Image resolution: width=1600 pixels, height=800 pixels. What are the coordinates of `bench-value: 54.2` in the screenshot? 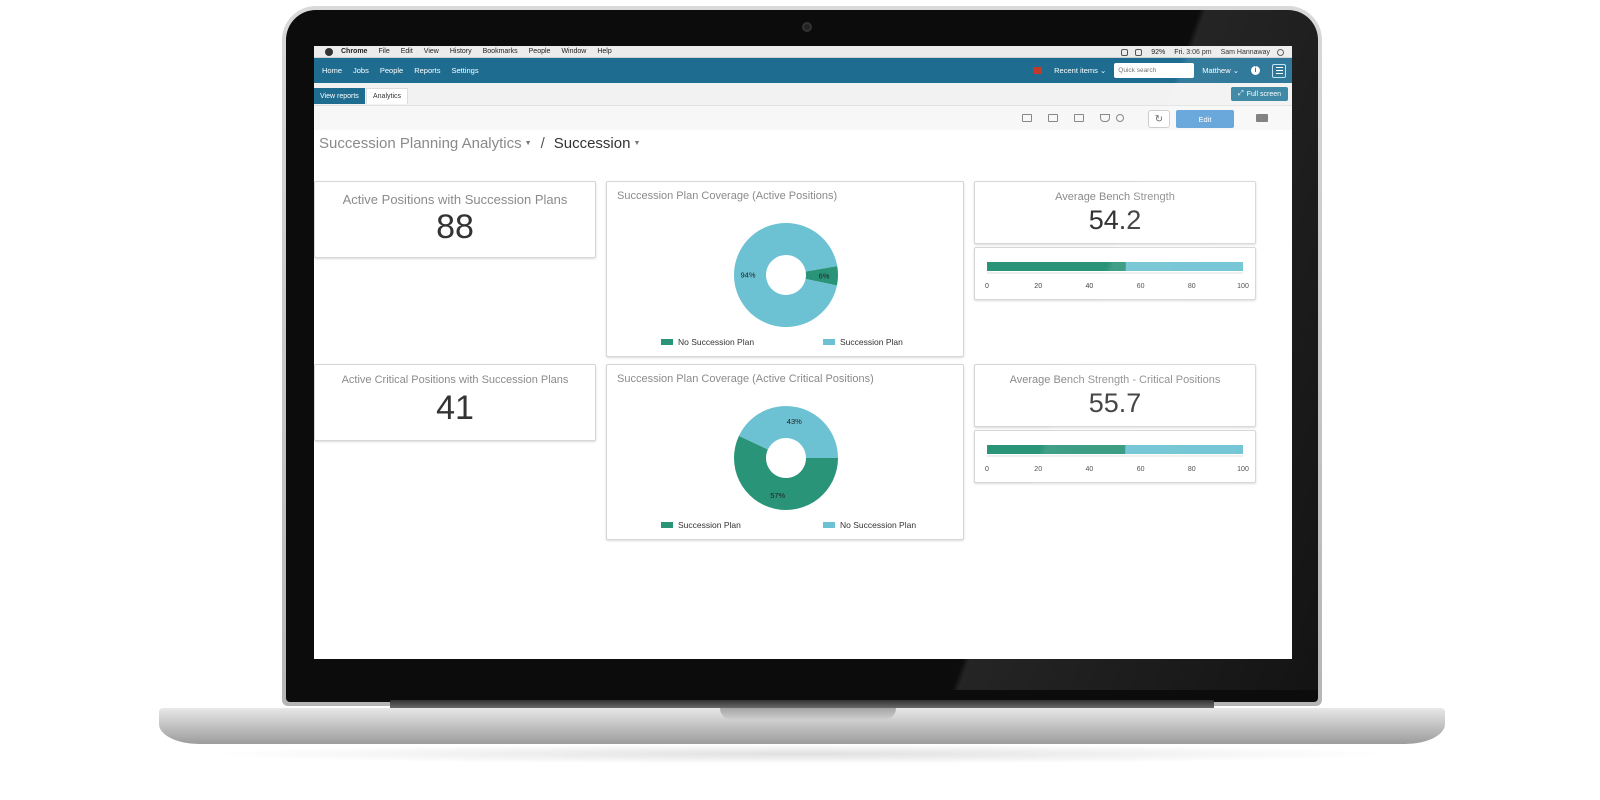 It's located at (1115, 220).